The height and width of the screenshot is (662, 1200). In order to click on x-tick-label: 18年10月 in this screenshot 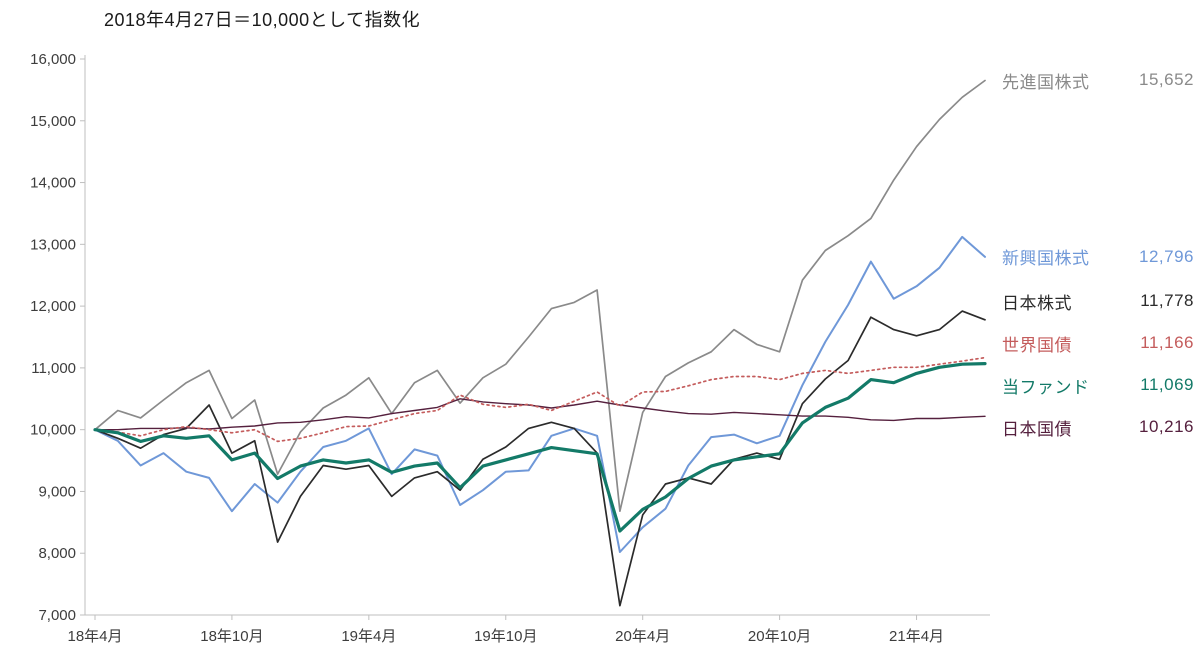, I will do `click(231, 636)`.